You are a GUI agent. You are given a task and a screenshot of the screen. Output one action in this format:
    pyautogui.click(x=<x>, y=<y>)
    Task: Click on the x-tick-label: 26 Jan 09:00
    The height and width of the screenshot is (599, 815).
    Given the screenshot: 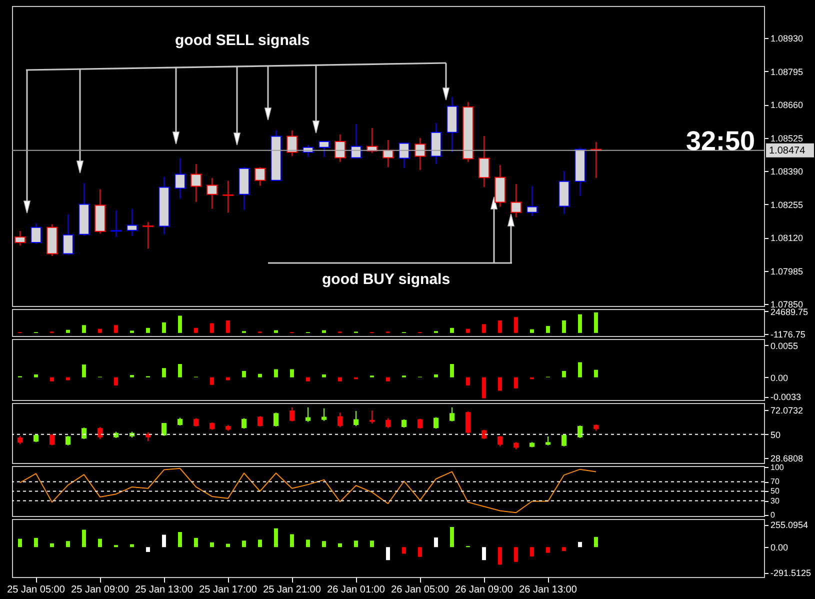 What is the action you would take?
    pyautogui.click(x=484, y=590)
    